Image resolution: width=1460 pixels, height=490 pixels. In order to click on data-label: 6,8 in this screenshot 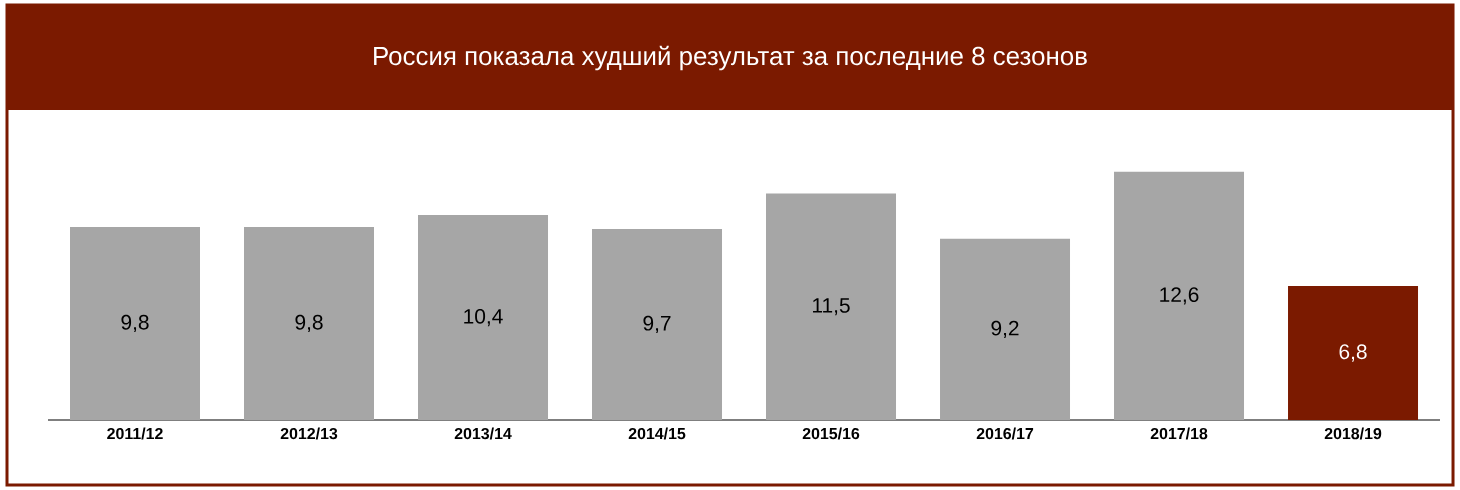, I will do `click(1353, 353)`.